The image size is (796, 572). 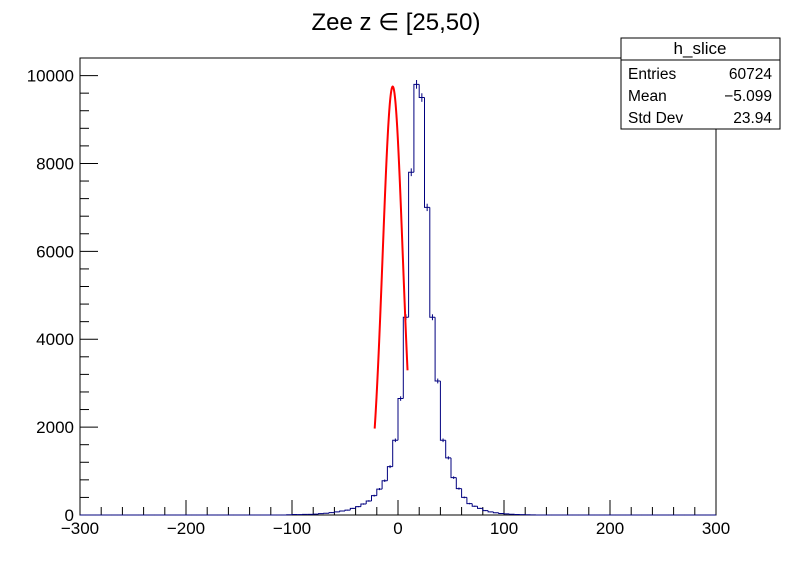 What do you see at coordinates (55, 163) in the screenshot?
I see `y-tick-label: 8000` at bounding box center [55, 163].